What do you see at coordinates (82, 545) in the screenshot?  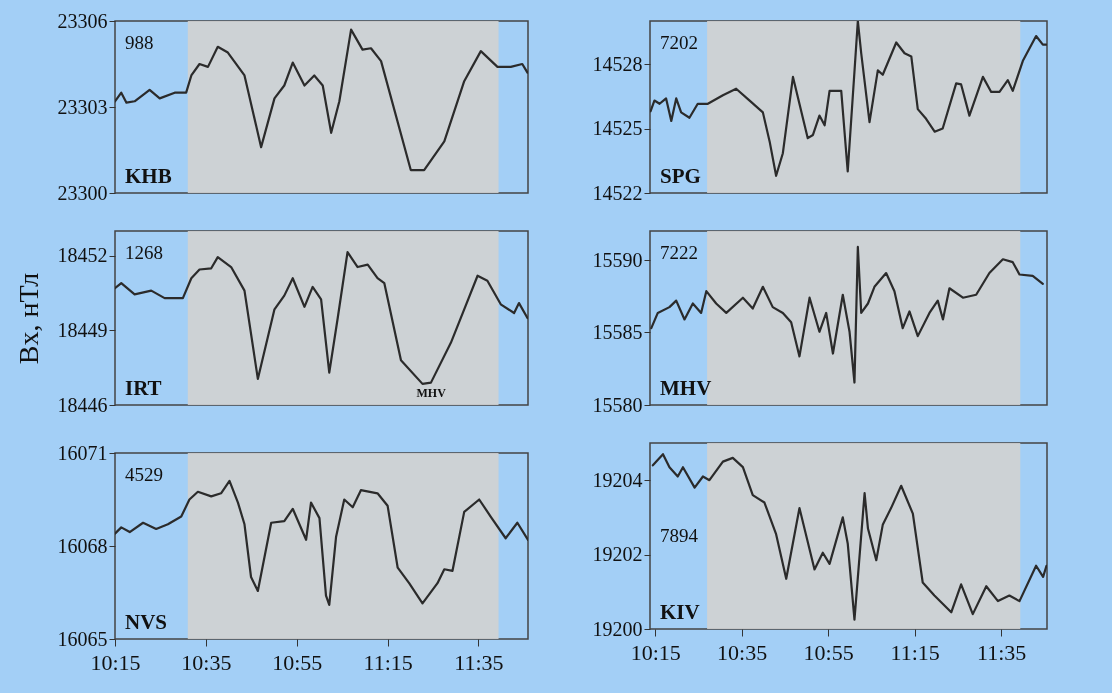 I see `y-tick-label: 16068` at bounding box center [82, 545].